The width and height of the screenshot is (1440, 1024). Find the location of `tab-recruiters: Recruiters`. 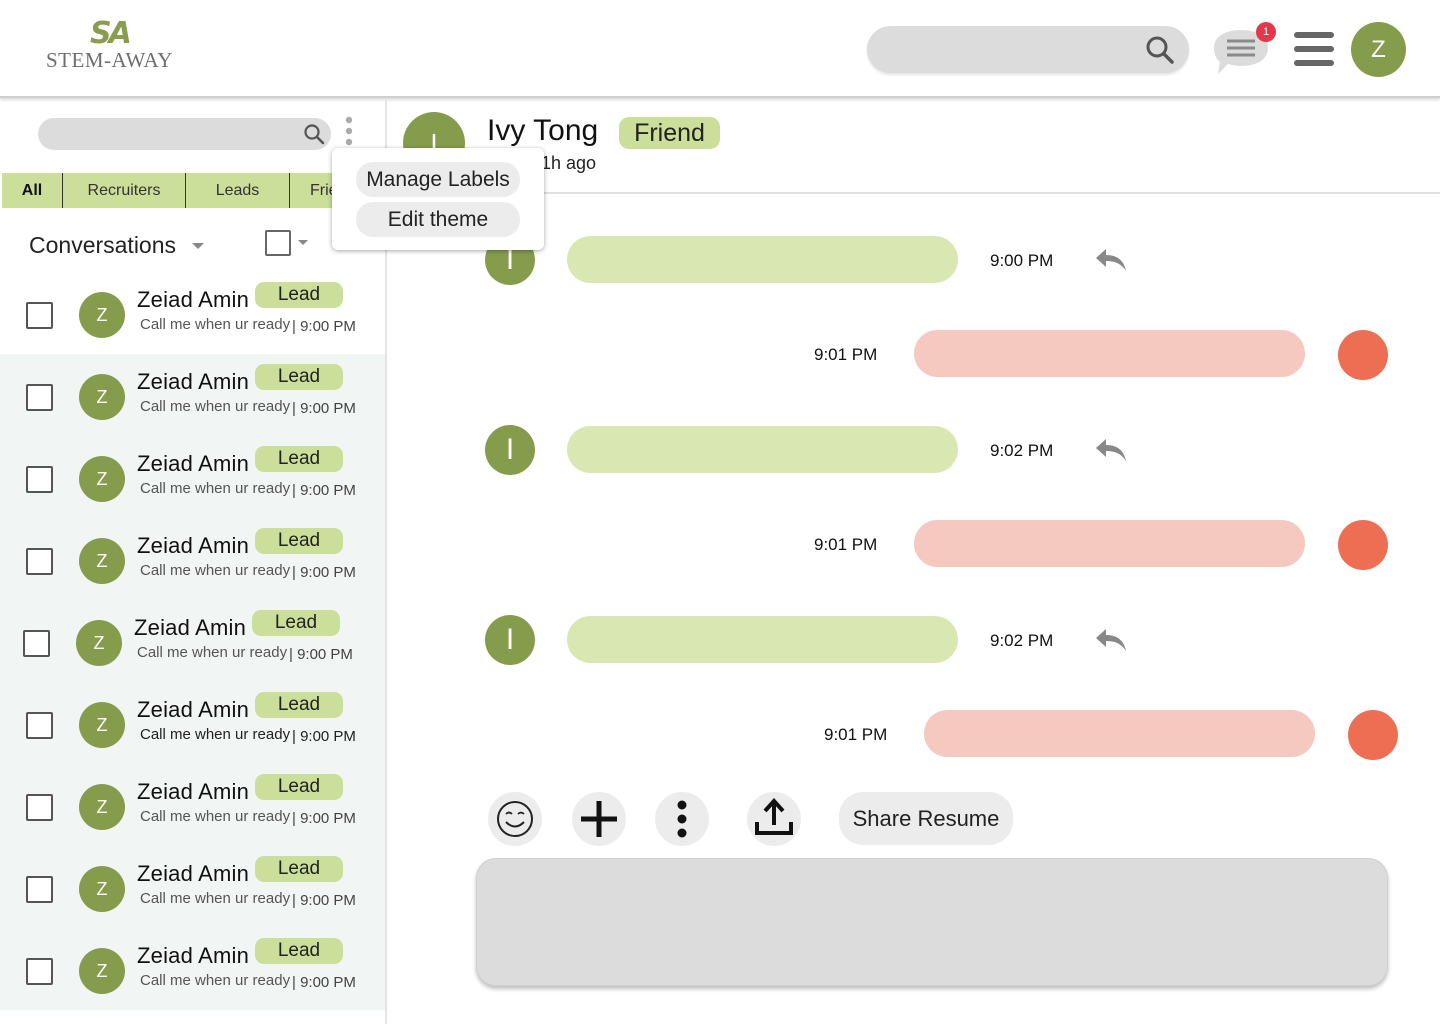

tab-recruiters: Recruiters is located at coordinates (124, 190).